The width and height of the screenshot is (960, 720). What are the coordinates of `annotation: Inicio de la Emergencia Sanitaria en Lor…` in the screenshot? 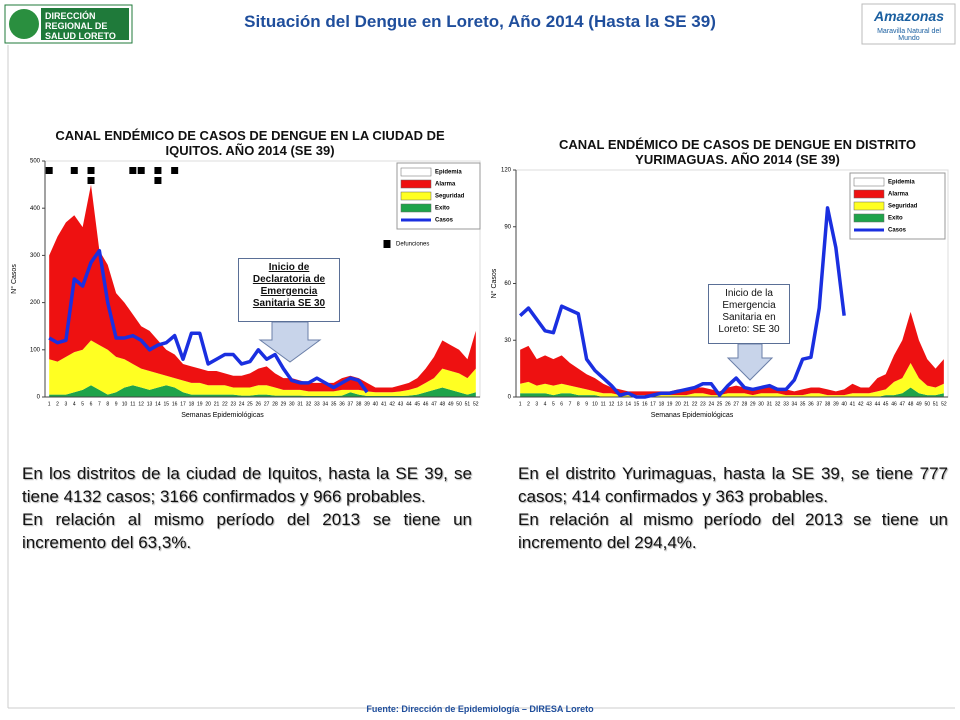 It's located at (749, 314).